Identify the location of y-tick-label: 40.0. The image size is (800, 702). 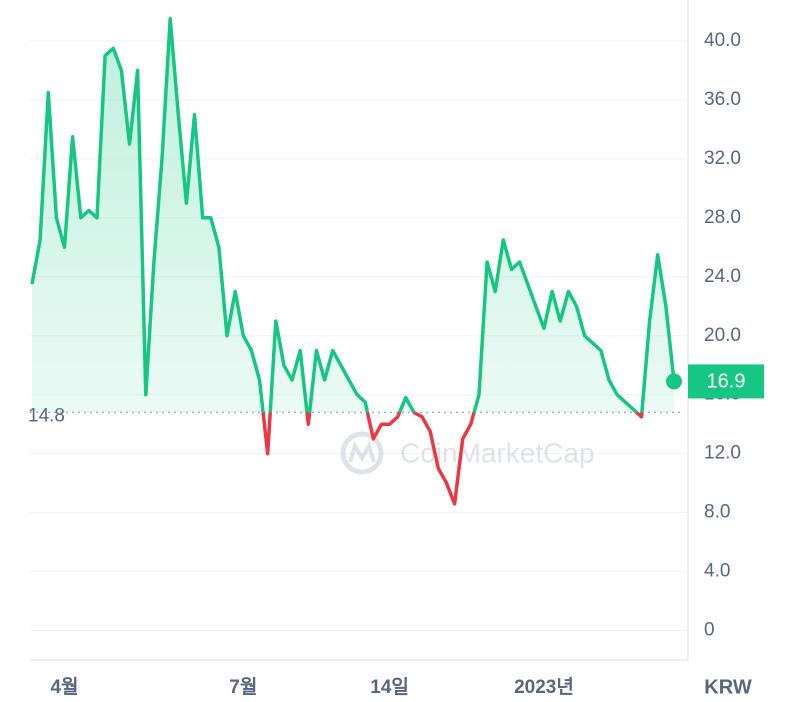
(722, 40).